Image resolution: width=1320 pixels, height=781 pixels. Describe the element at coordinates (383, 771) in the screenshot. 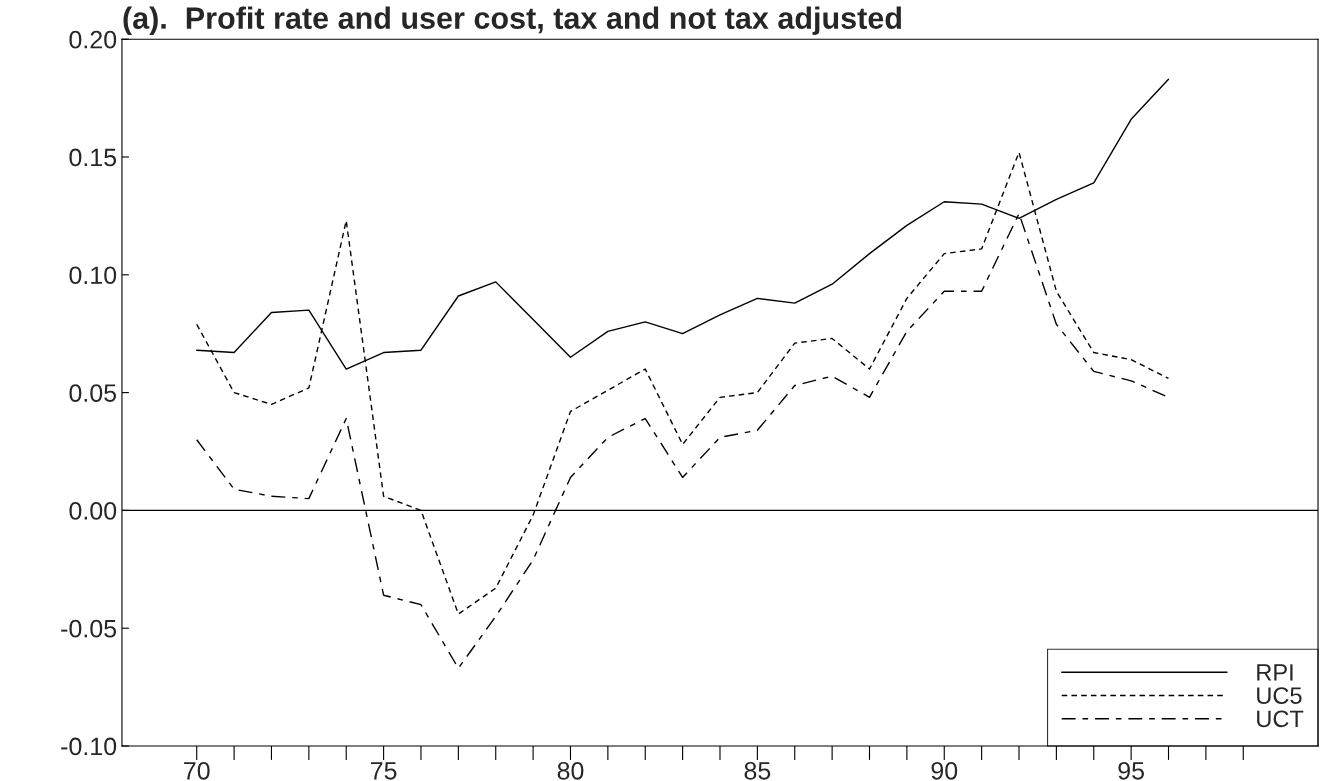

I see `x-tick-label: 75` at that location.